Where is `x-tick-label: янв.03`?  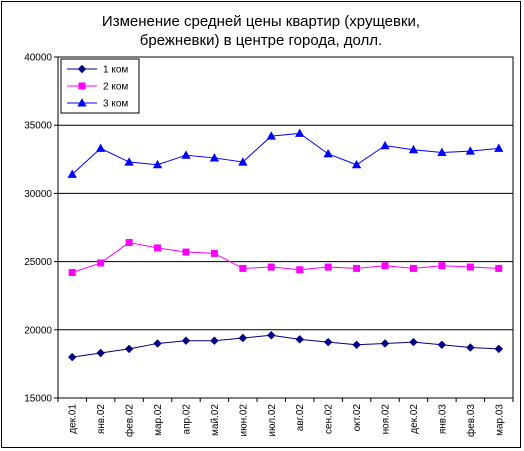 x-tick-label: янв.03 is located at coordinates (442, 419).